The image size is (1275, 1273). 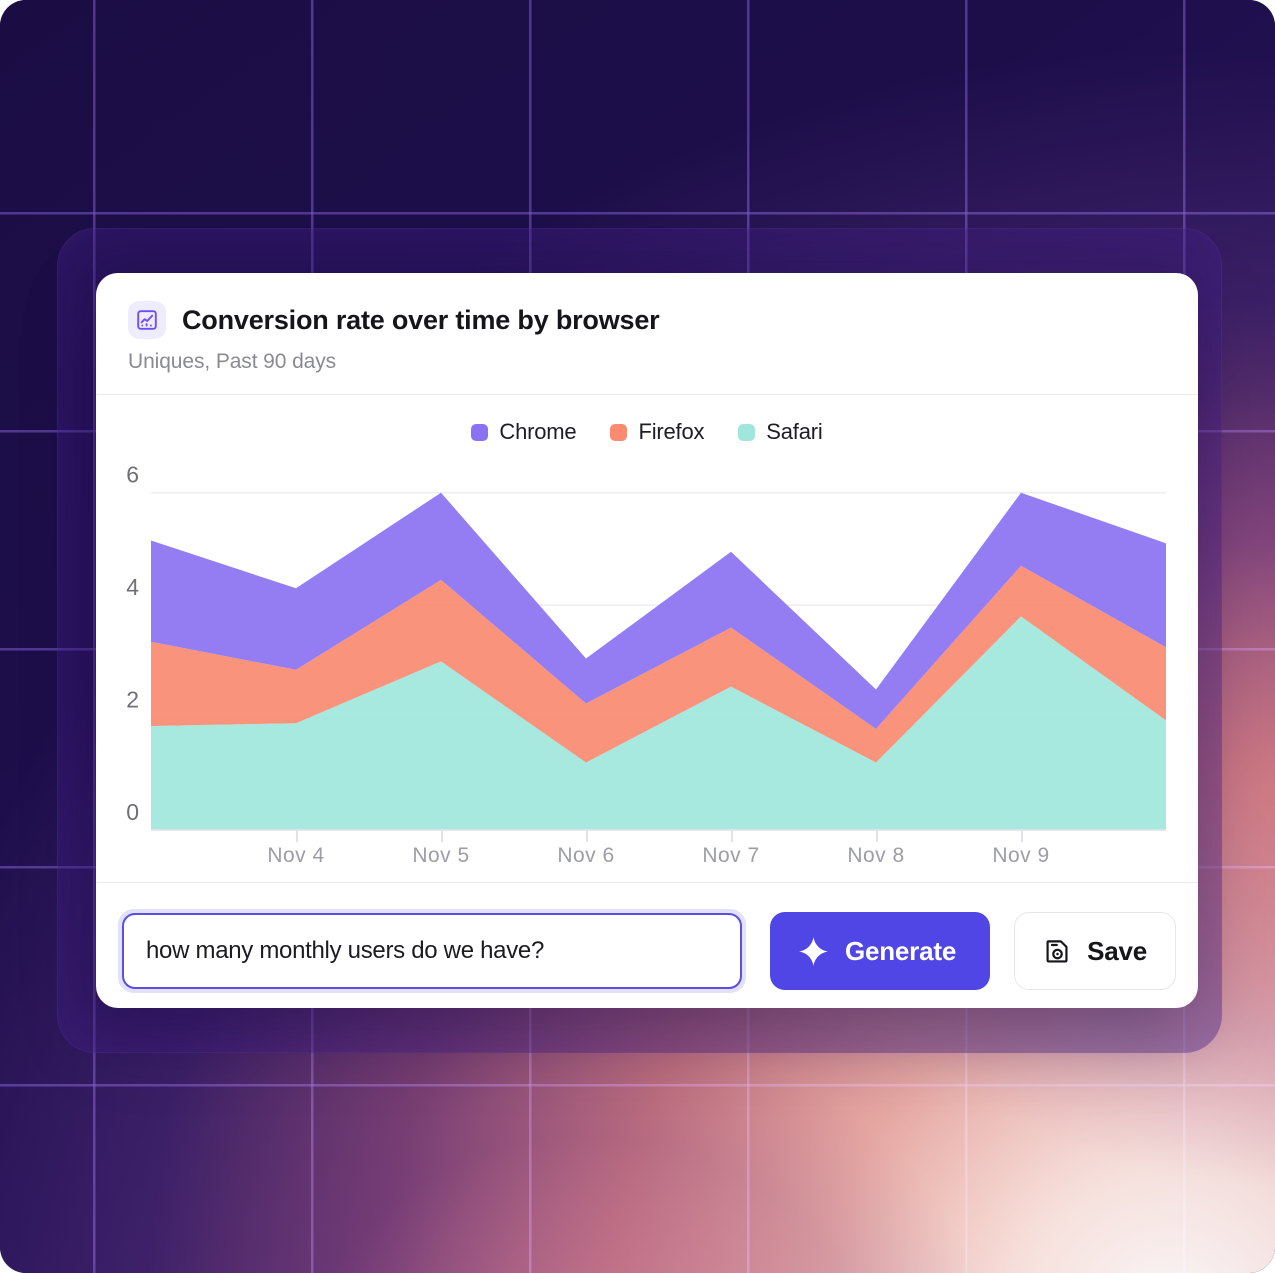 I want to click on area-series-chrome, so click(x=658, y=610).